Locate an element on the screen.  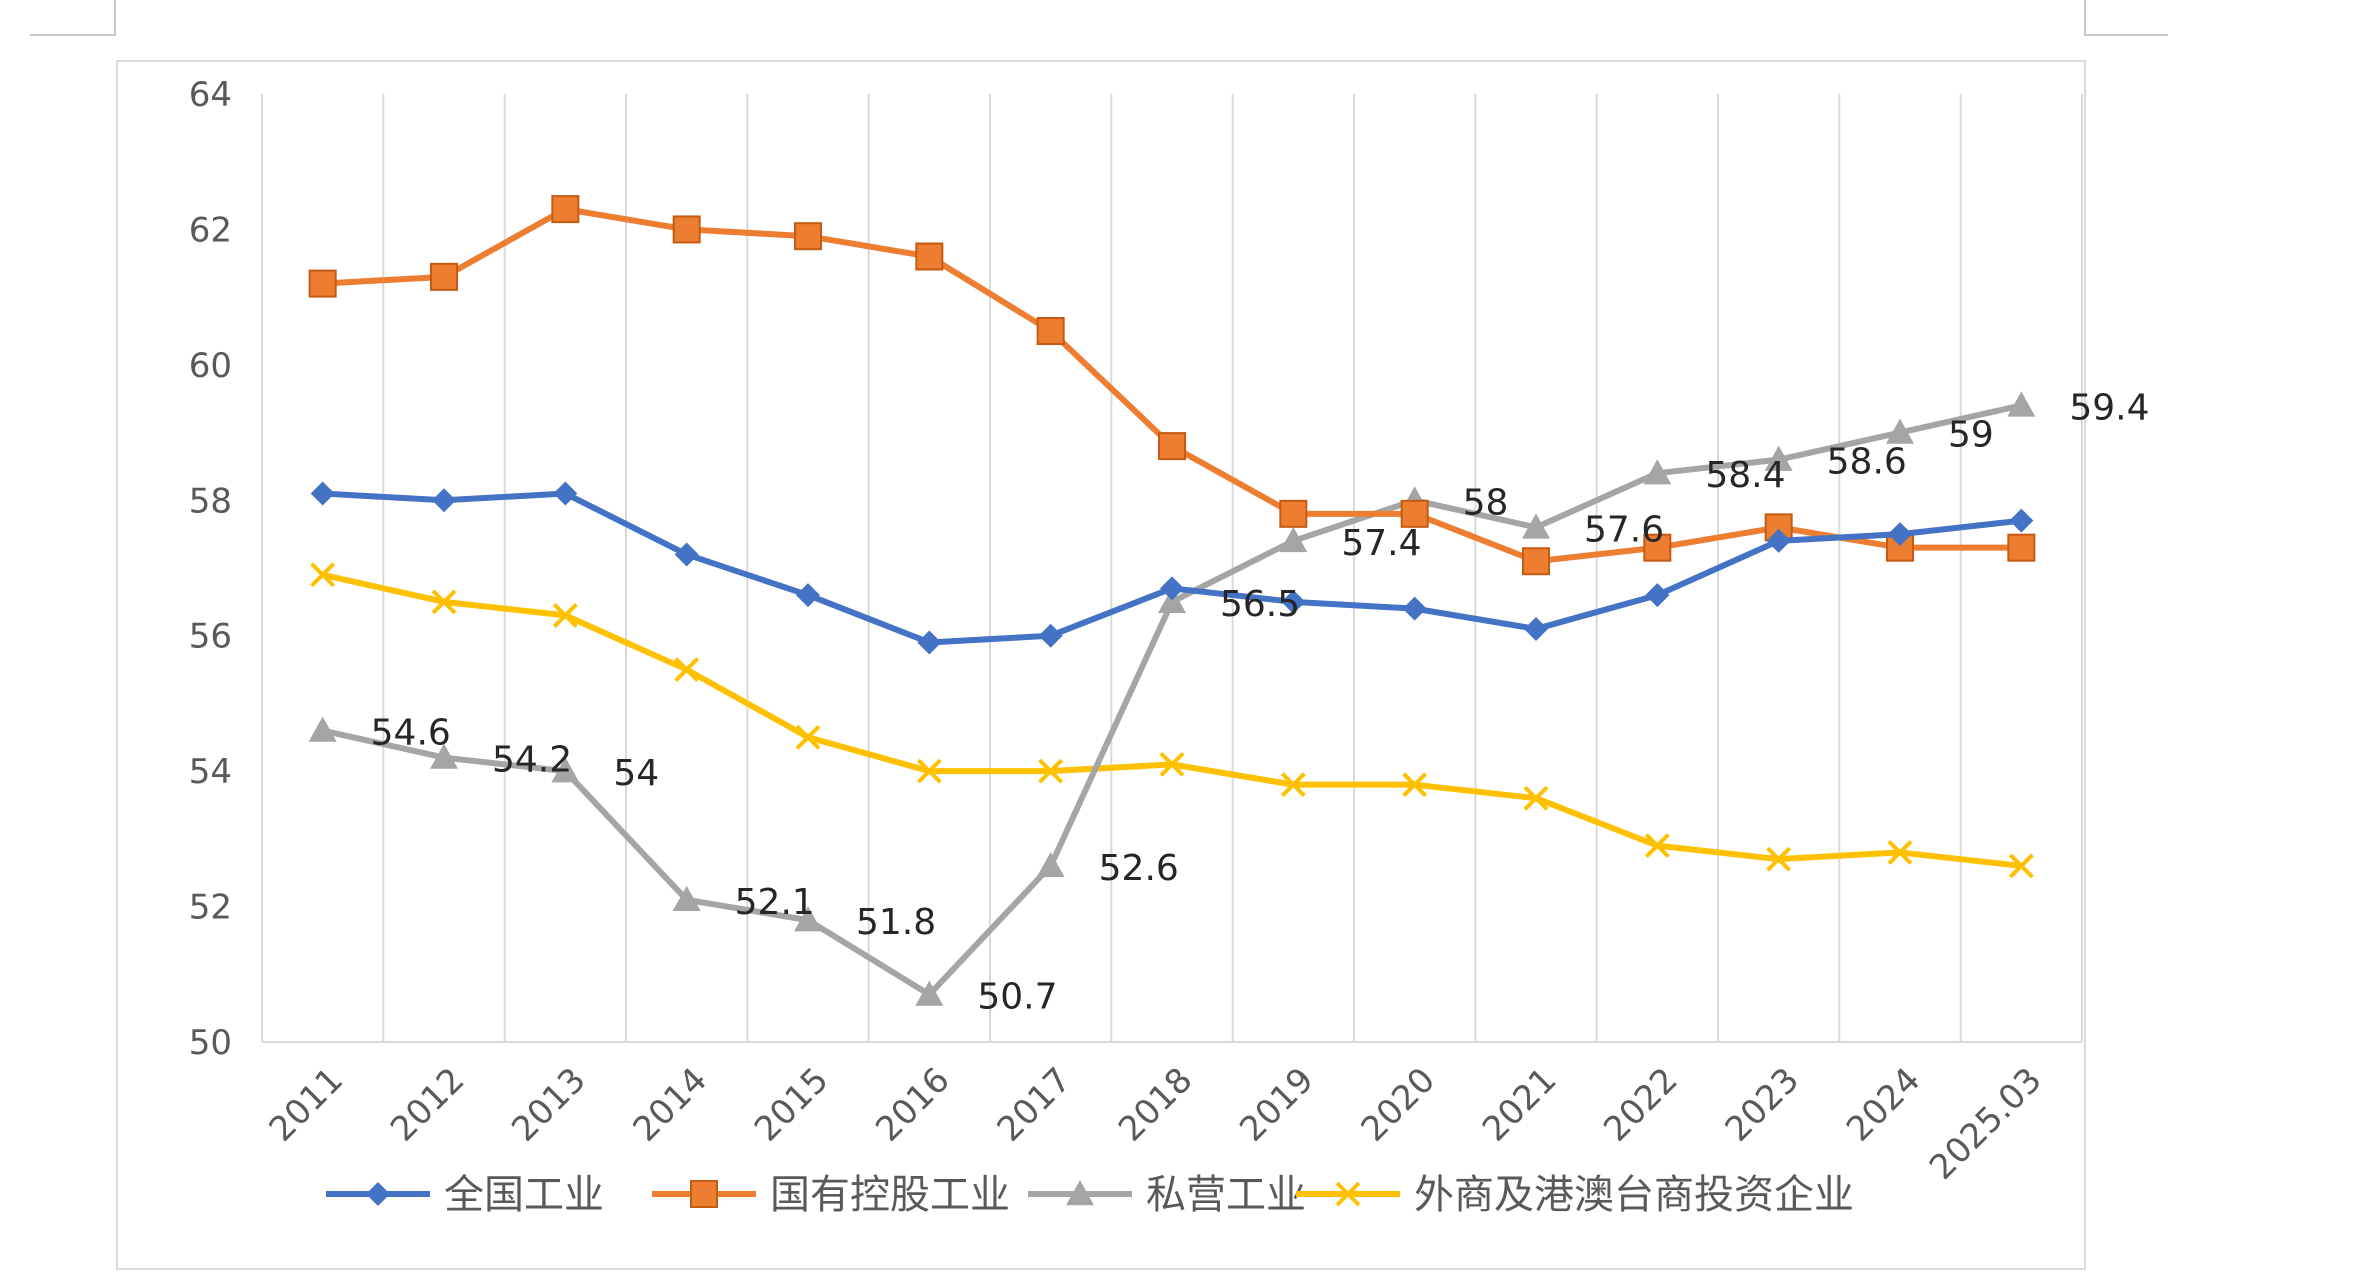
legend-label: 外商及港澳台商投资企业 is located at coordinates (1634, 1195).